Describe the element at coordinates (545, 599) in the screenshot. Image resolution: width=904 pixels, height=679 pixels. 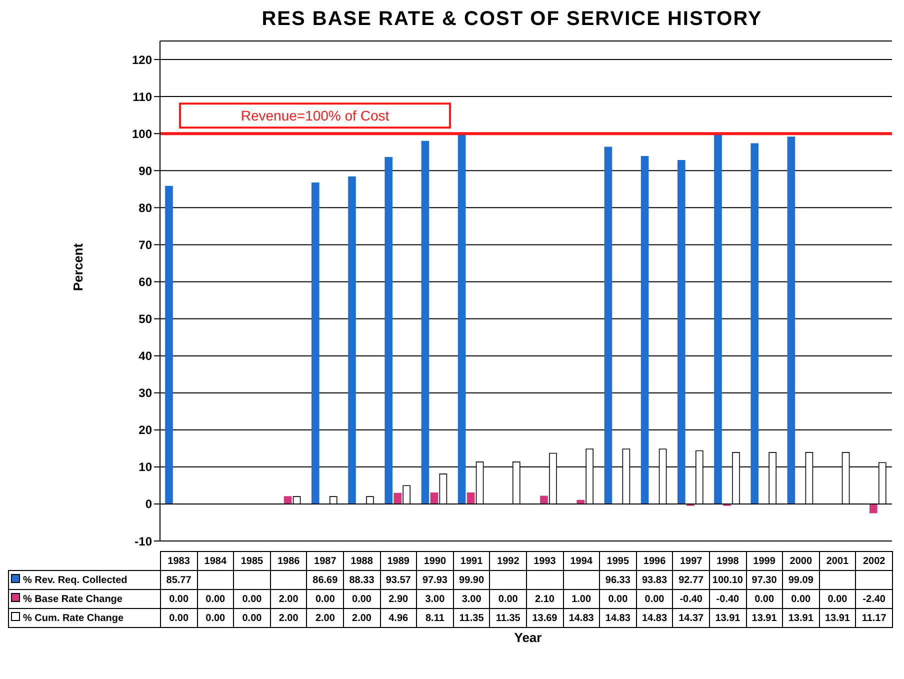
I see `data-label: 2.10` at that location.